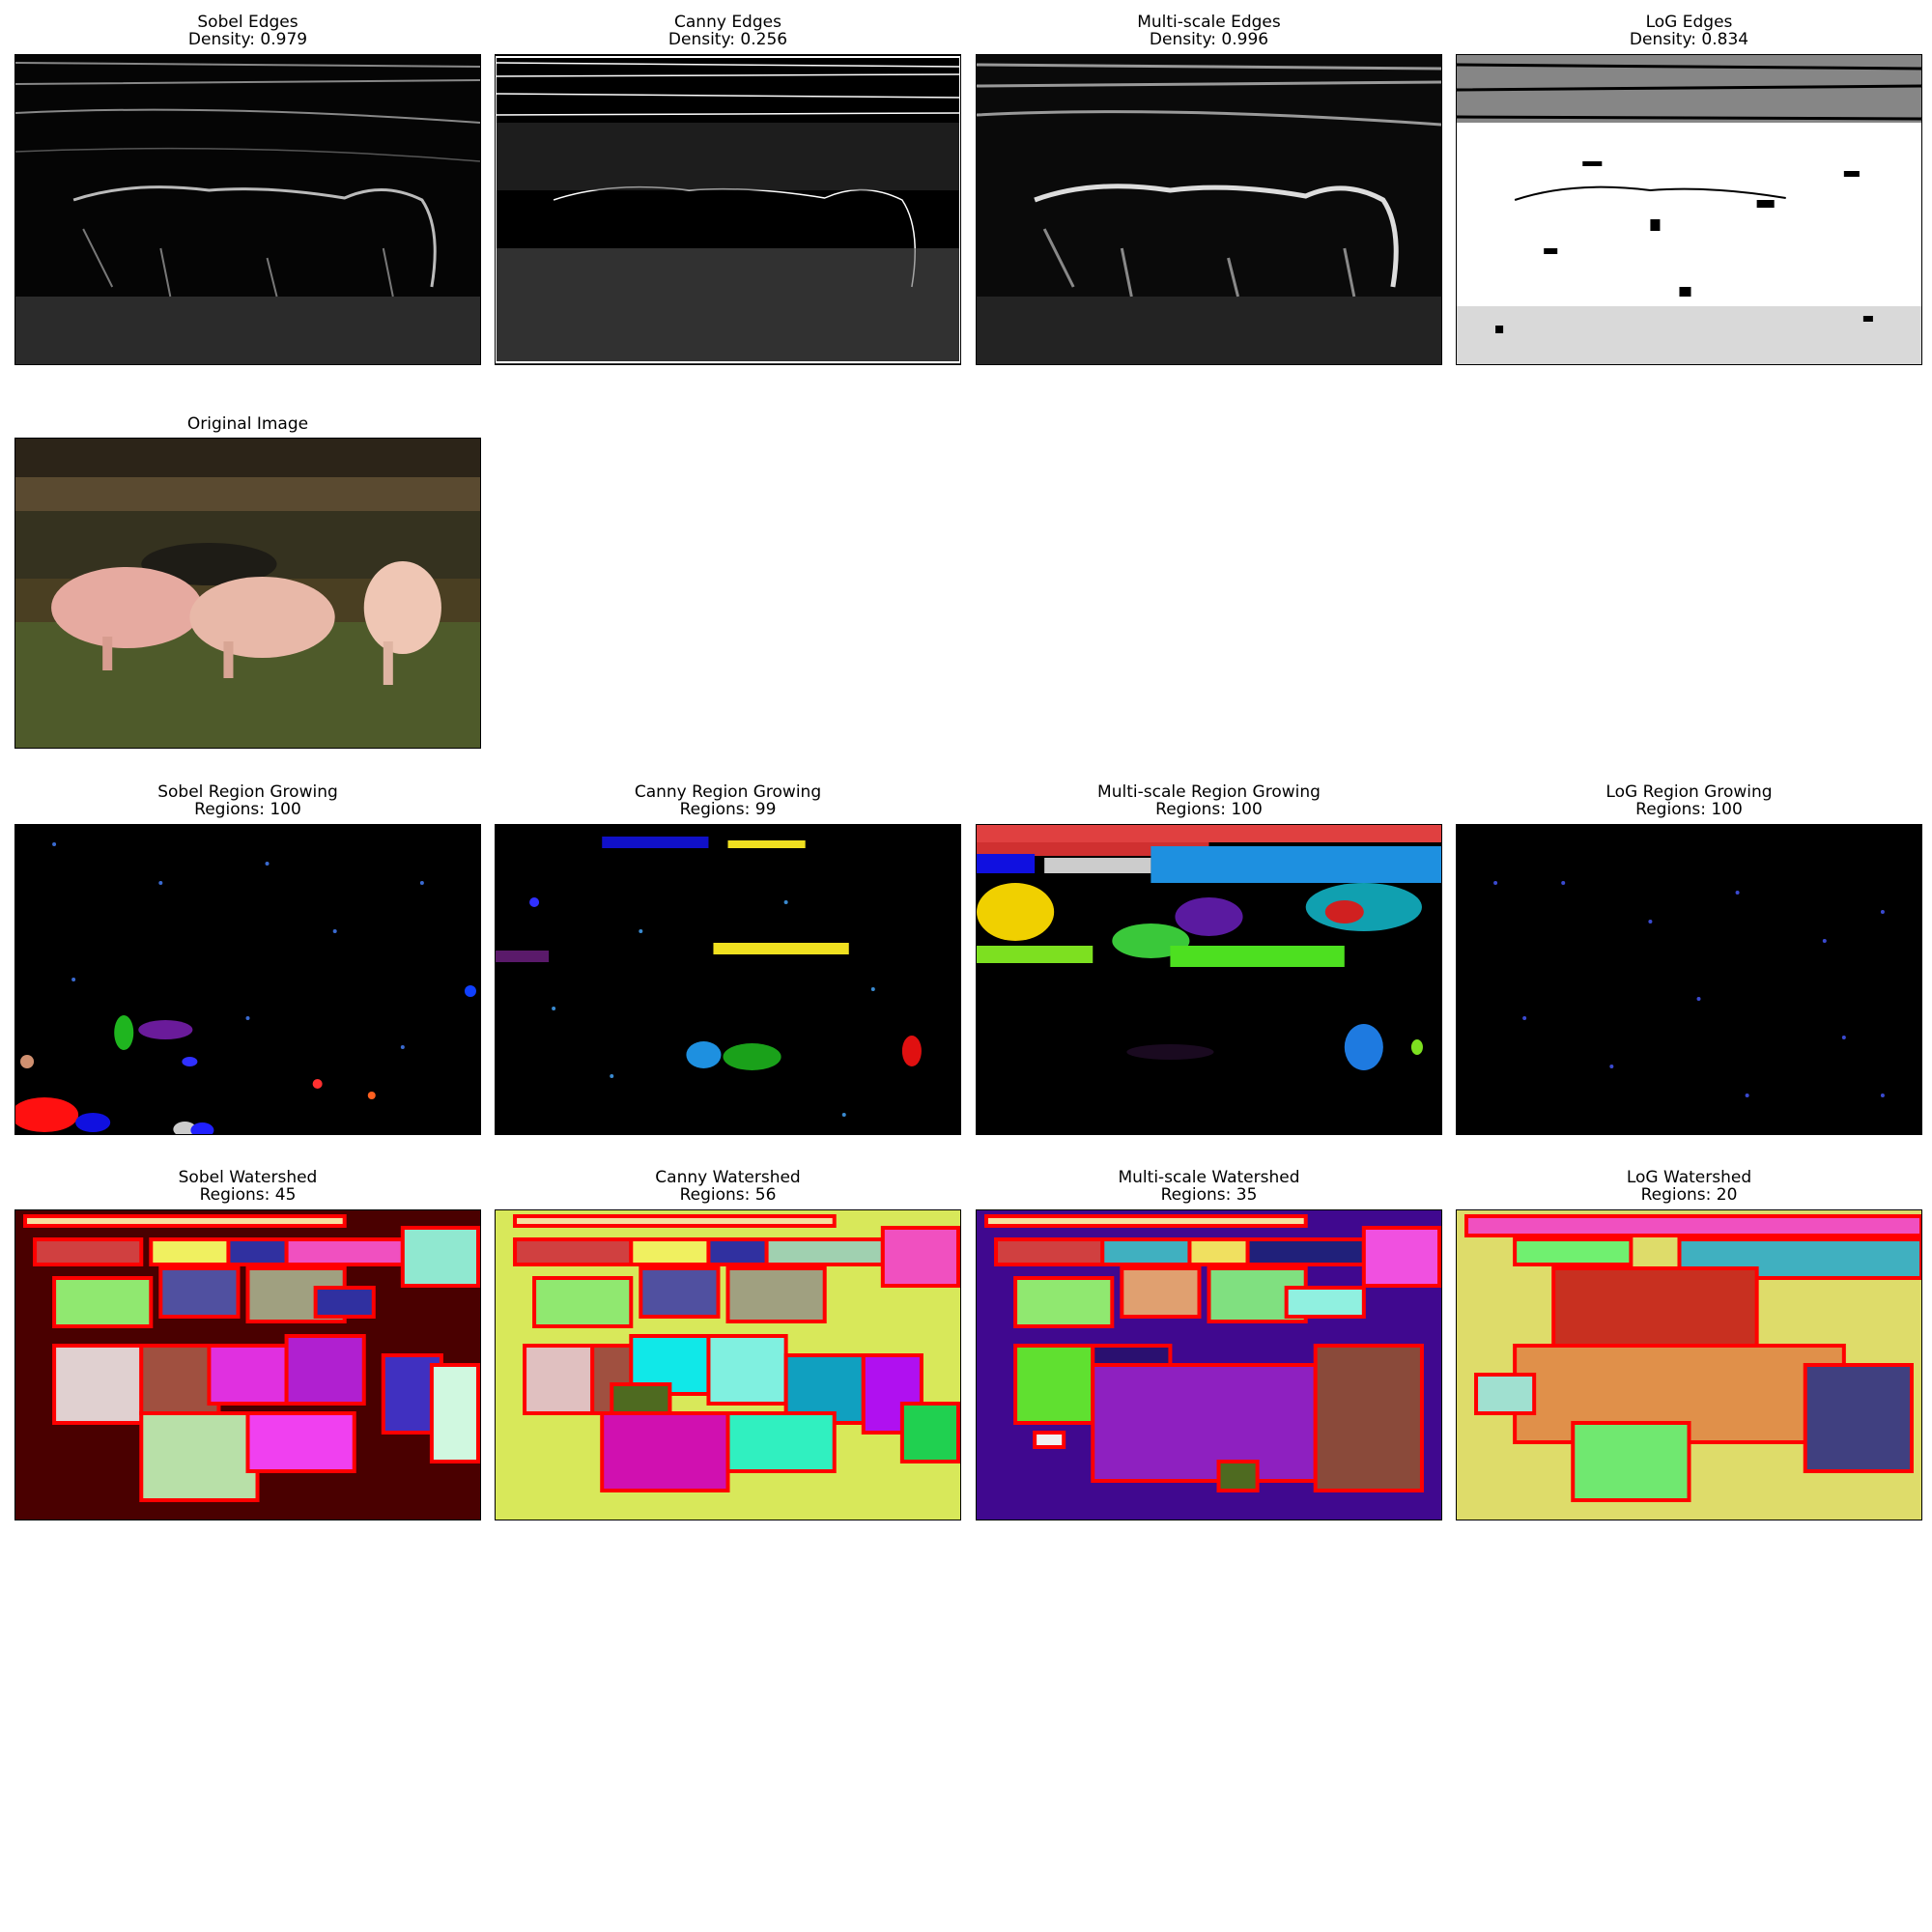  What do you see at coordinates (1689, 209) in the screenshot?
I see `log-edges-image` at bounding box center [1689, 209].